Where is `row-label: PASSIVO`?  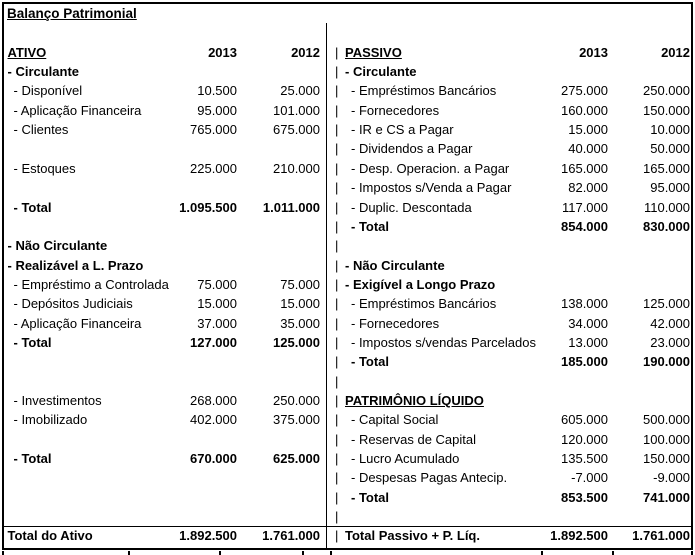
row-label: PASSIVO is located at coordinates (373, 52).